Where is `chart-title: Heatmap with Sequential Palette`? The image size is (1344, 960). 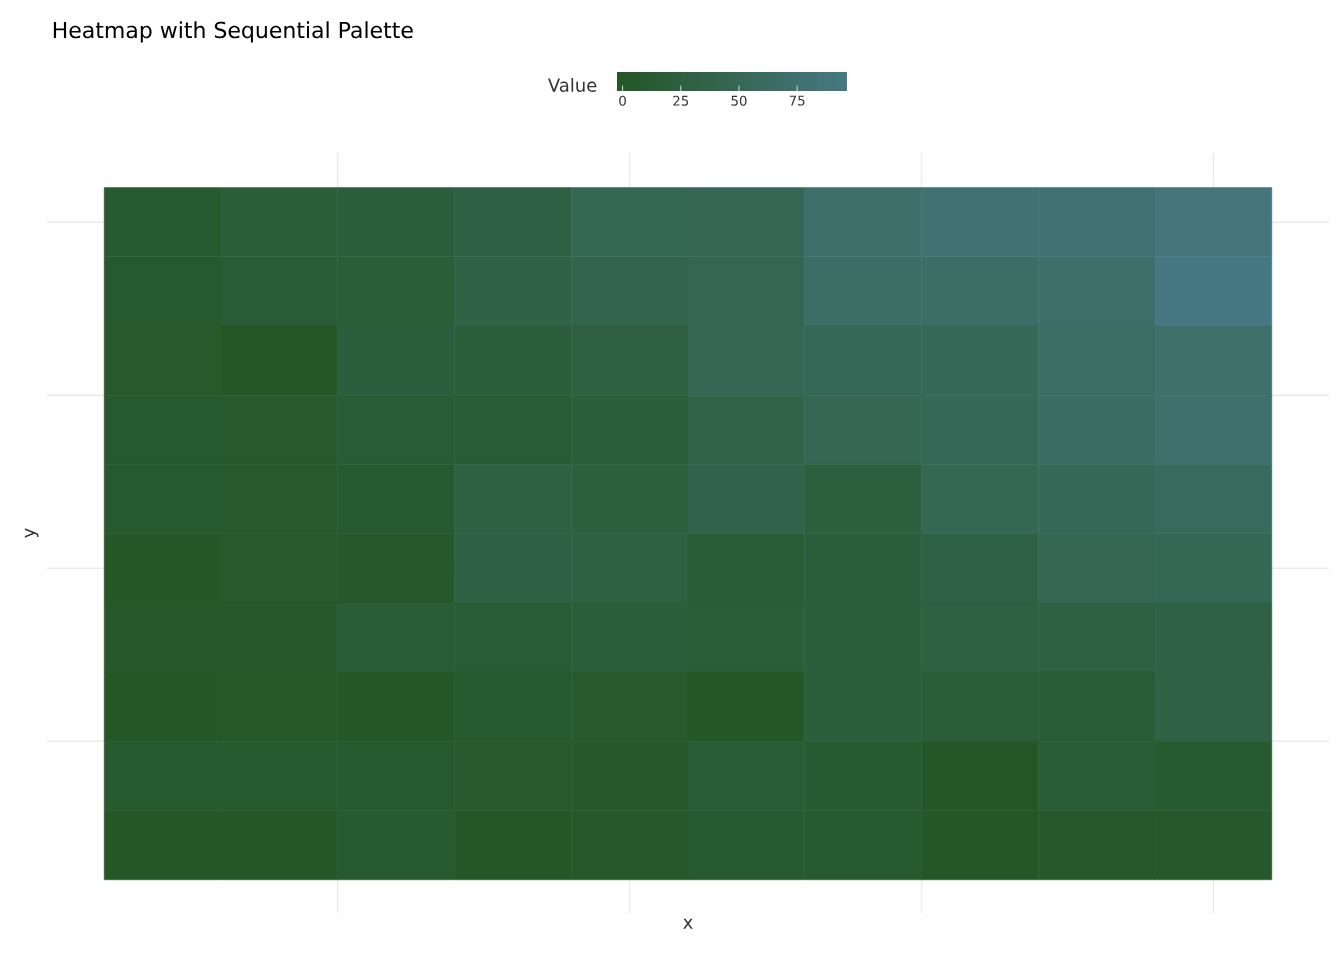
chart-title: Heatmap with Sequential Palette is located at coordinates (233, 32).